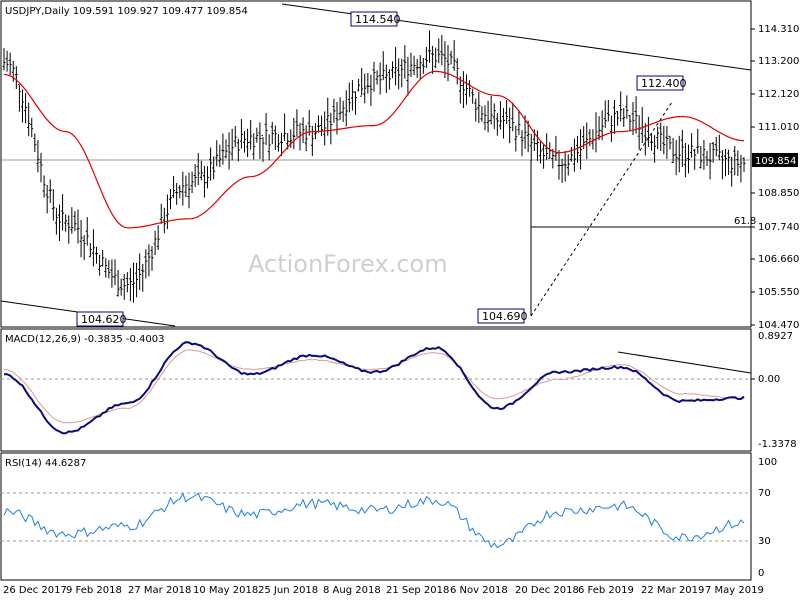 The height and width of the screenshot is (600, 800). What do you see at coordinates (225, 590) in the screenshot?
I see `x-tick-4: 10 May 2018` at bounding box center [225, 590].